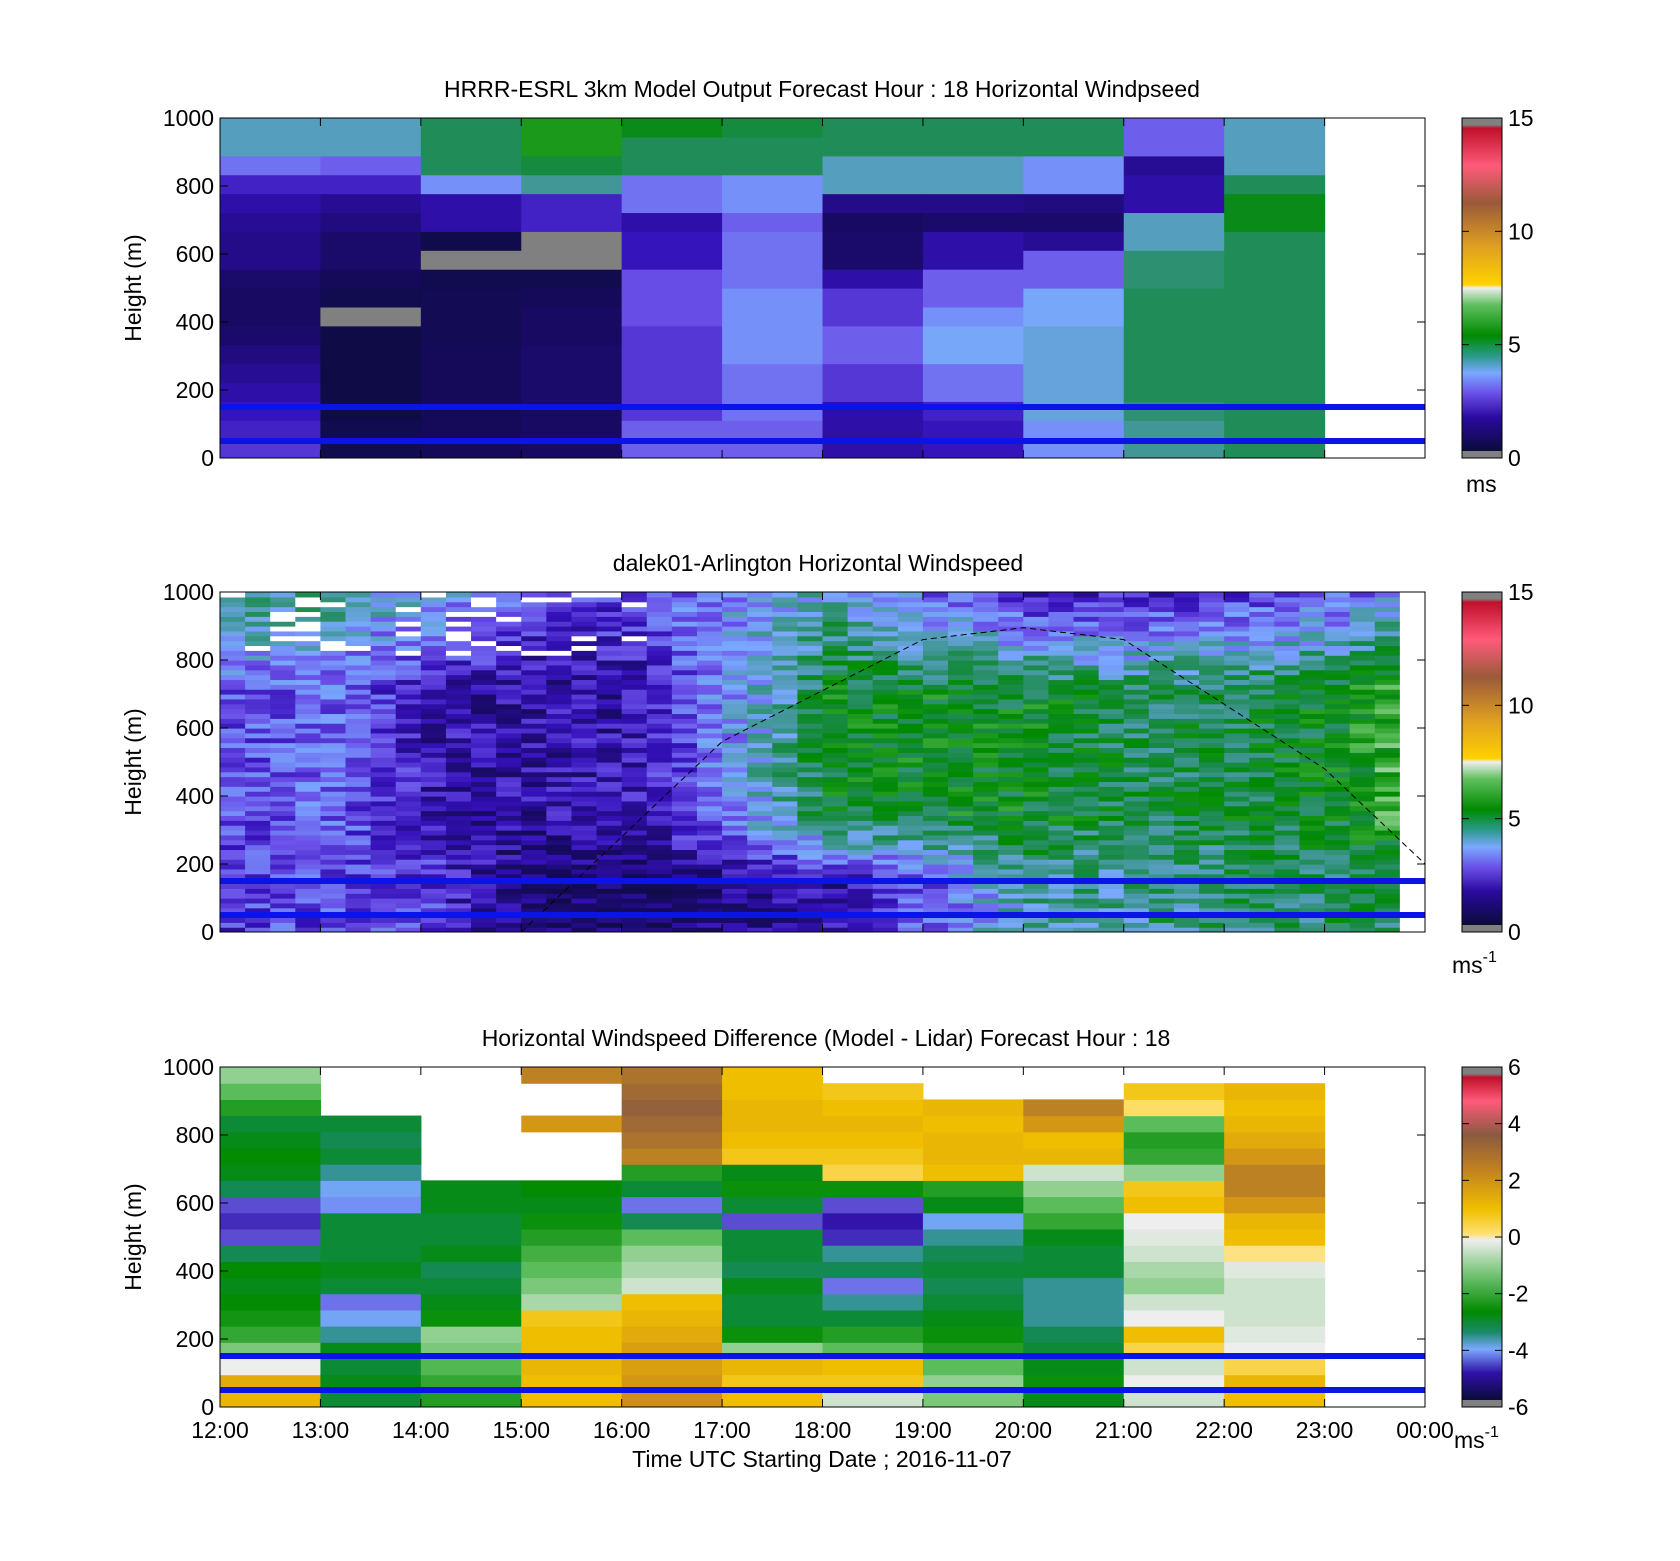 The height and width of the screenshot is (1561, 1680). Describe the element at coordinates (1514, 1124) in the screenshot. I see `colorbar-tick-label: 4` at that location.